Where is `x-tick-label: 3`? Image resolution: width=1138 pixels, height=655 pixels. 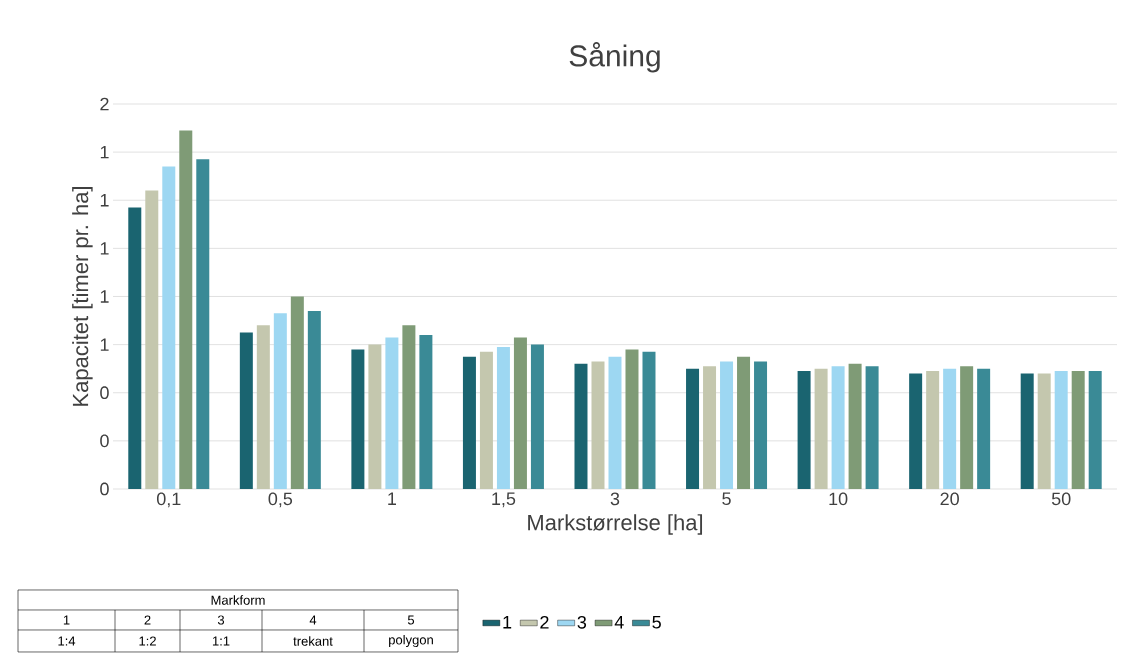 x-tick-label: 3 is located at coordinates (615, 499).